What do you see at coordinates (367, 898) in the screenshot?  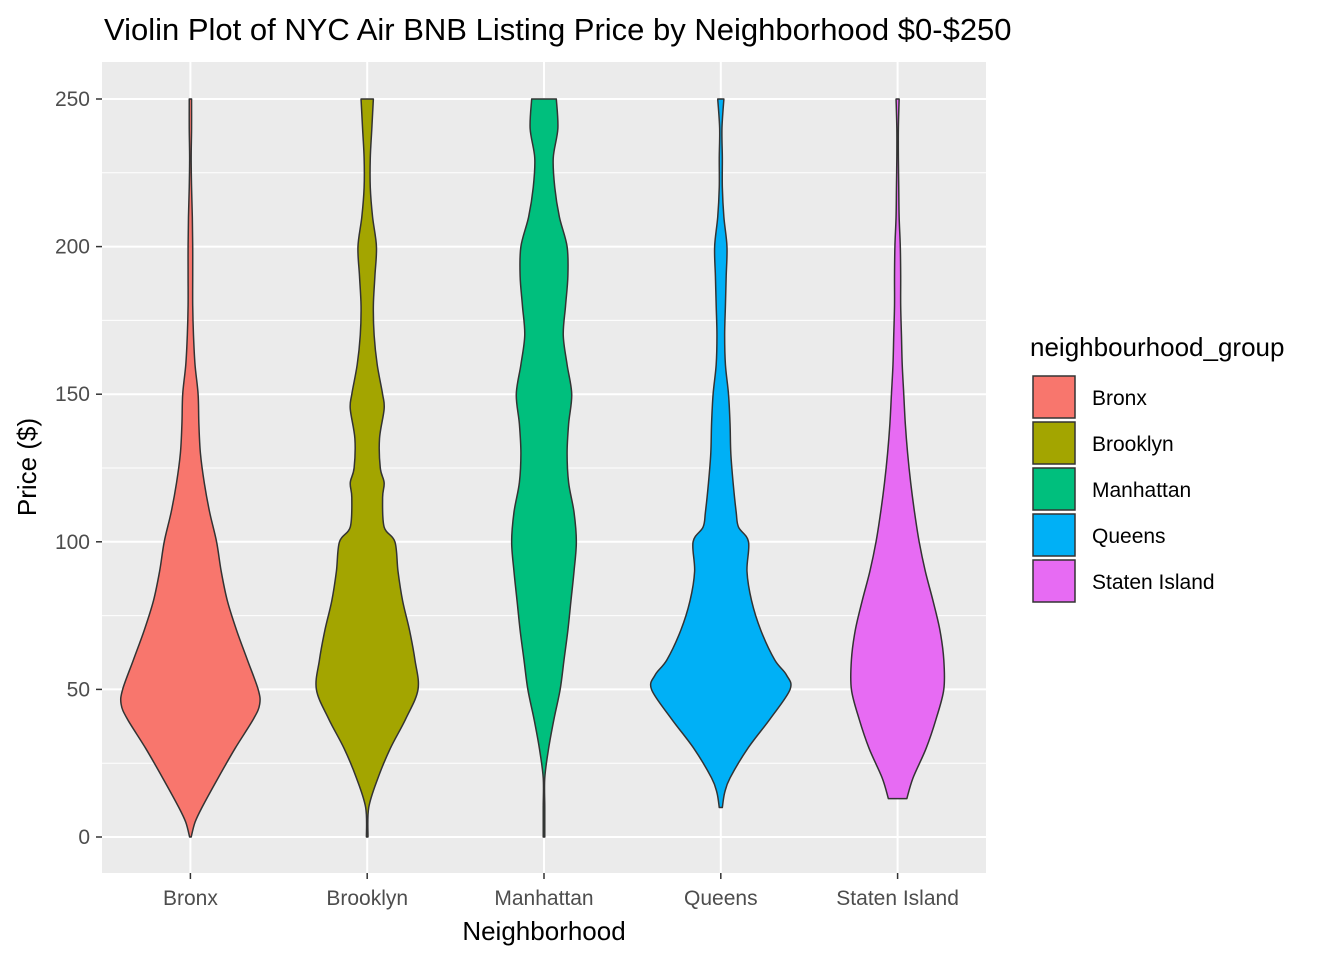 I see `x-tick-label: Brooklyn` at bounding box center [367, 898].